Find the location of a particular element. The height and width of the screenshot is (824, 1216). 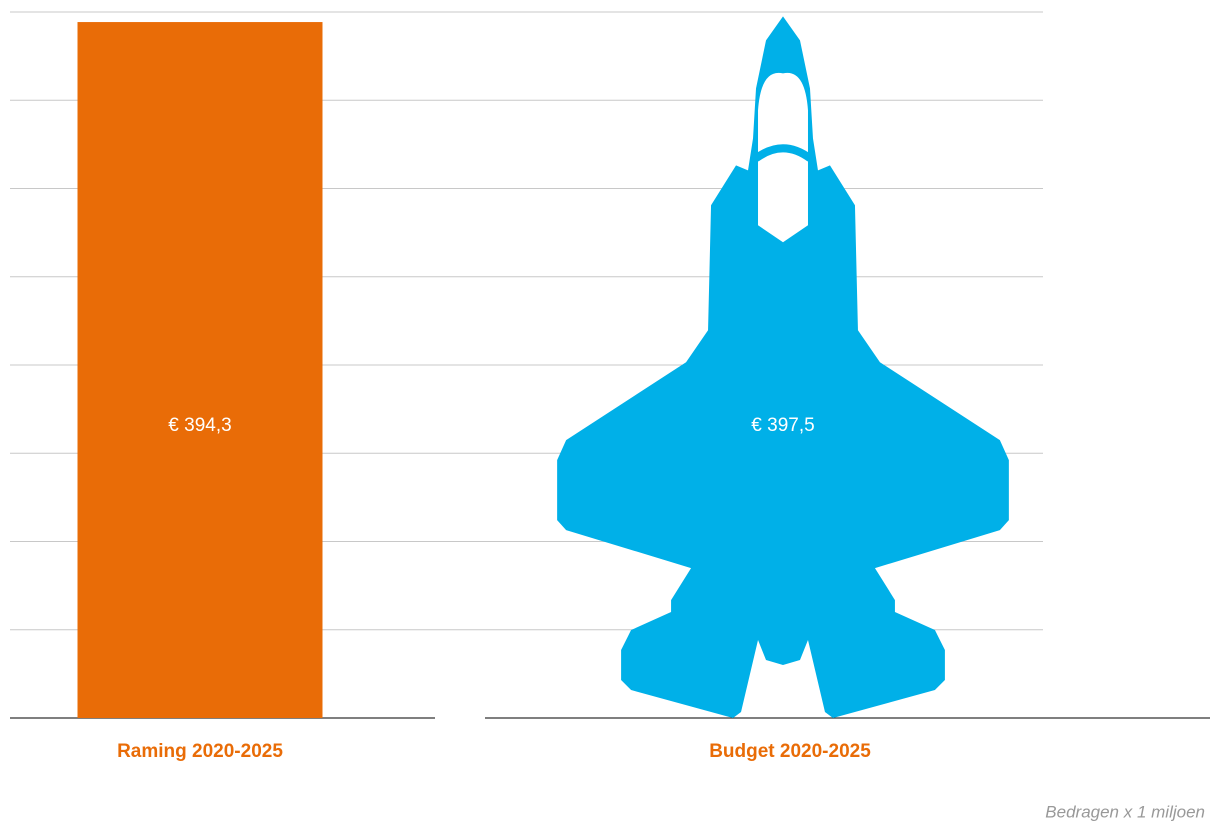

value-label: € 397,5 is located at coordinates (782, 425).